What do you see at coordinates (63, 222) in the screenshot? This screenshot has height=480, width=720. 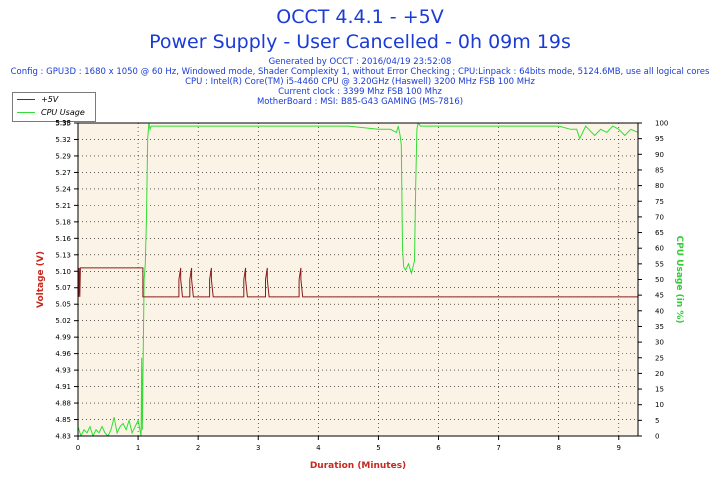 I see `y-tick-label: 5.18` at bounding box center [63, 222].